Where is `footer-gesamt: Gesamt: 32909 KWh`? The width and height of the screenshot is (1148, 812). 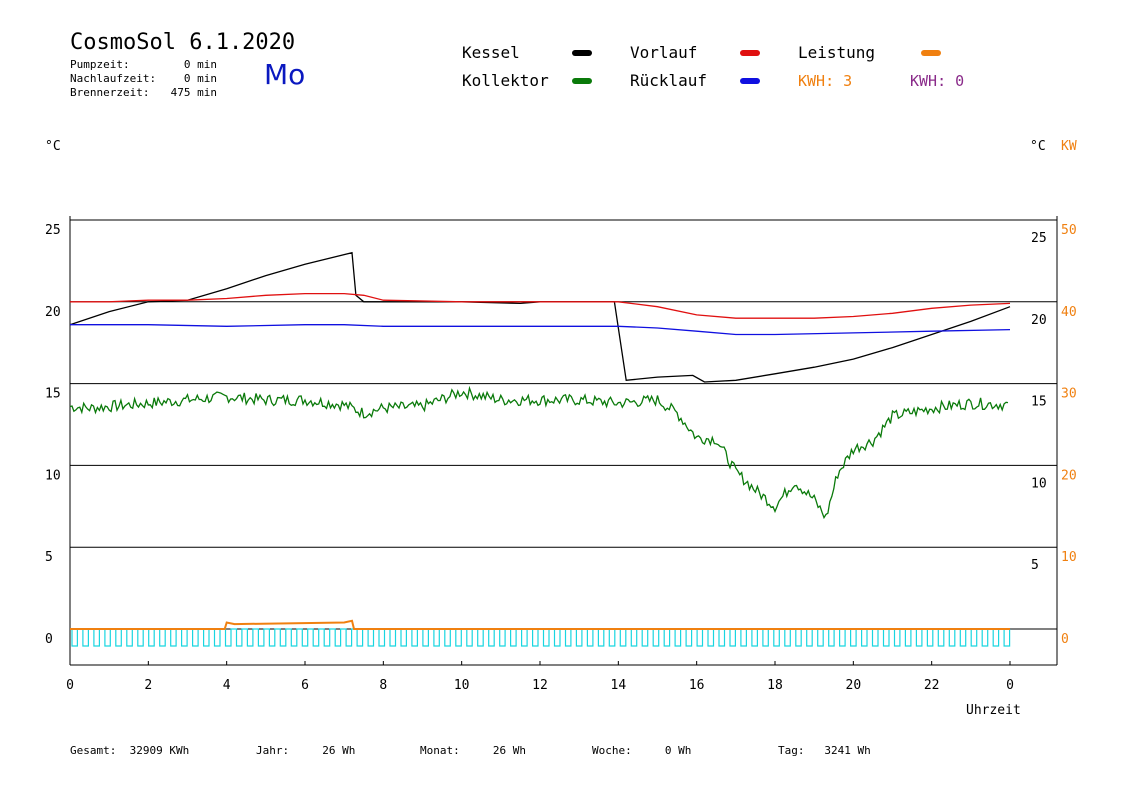
footer-gesamt: Gesamt: 32909 KWh is located at coordinates (129, 750).